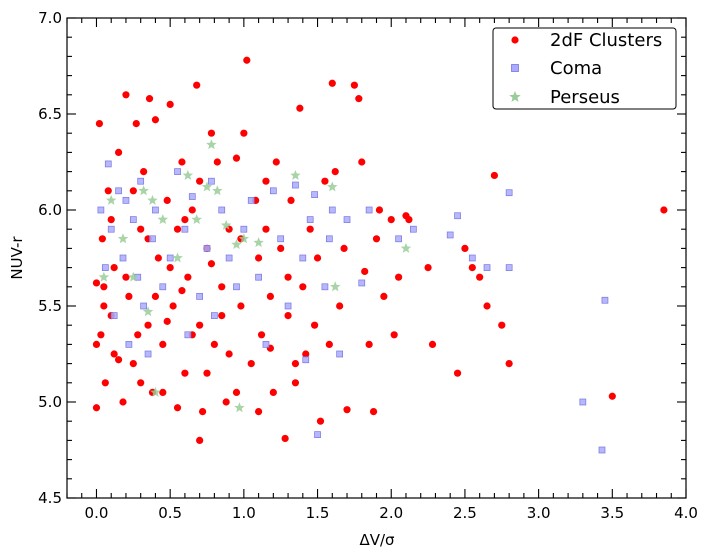 This screenshot has width=709, height=557. I want to click on legend-label-perseus: Perseus, so click(585, 97).